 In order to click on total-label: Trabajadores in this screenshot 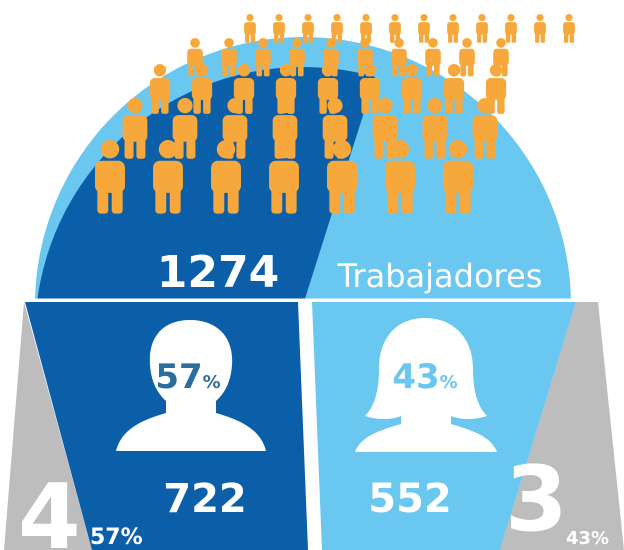, I will do `click(440, 276)`.